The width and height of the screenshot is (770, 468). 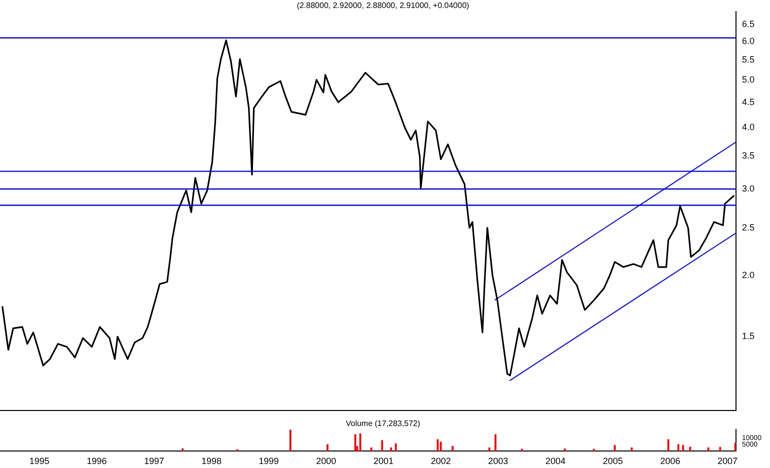 What do you see at coordinates (211, 461) in the screenshot?
I see `x-tick-label: 1998` at bounding box center [211, 461].